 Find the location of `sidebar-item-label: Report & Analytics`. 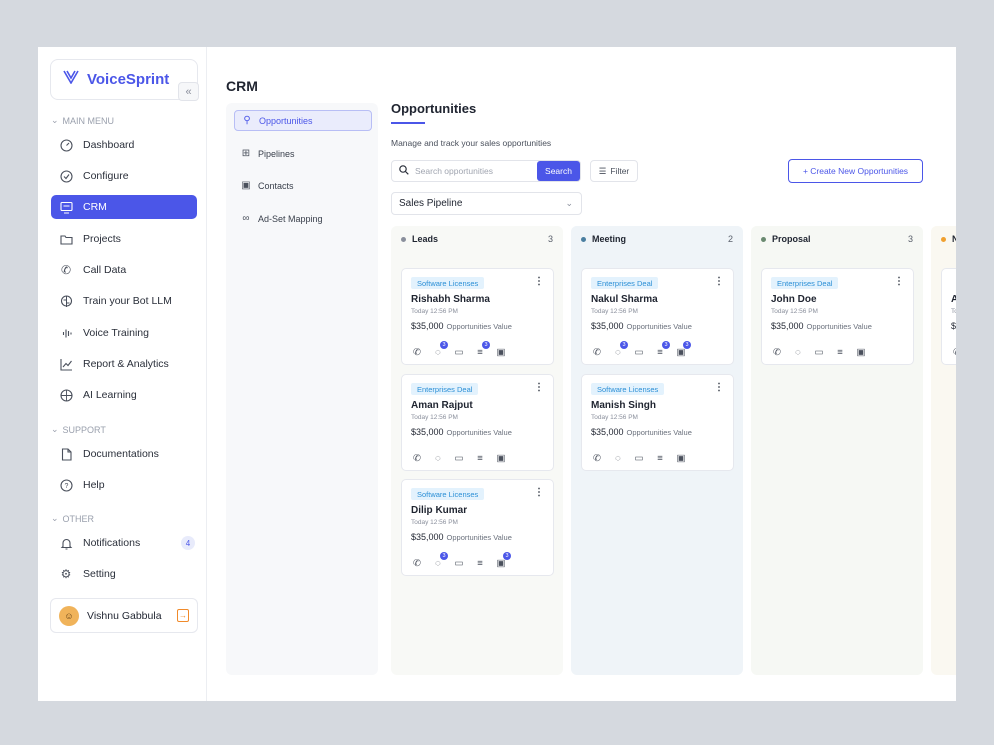

sidebar-item-label: Report & Analytics is located at coordinates (126, 364).